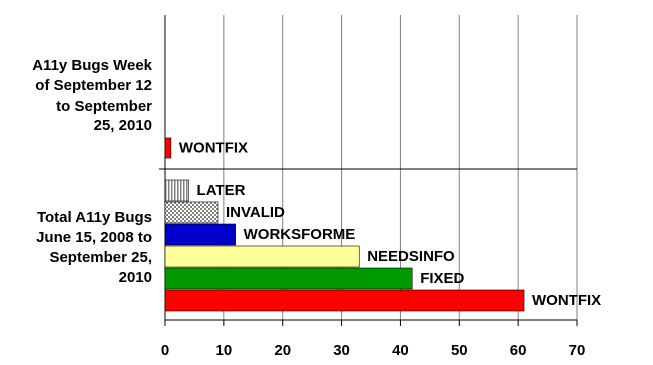  What do you see at coordinates (400, 350) in the screenshot?
I see `x-tick-label: 40` at bounding box center [400, 350].